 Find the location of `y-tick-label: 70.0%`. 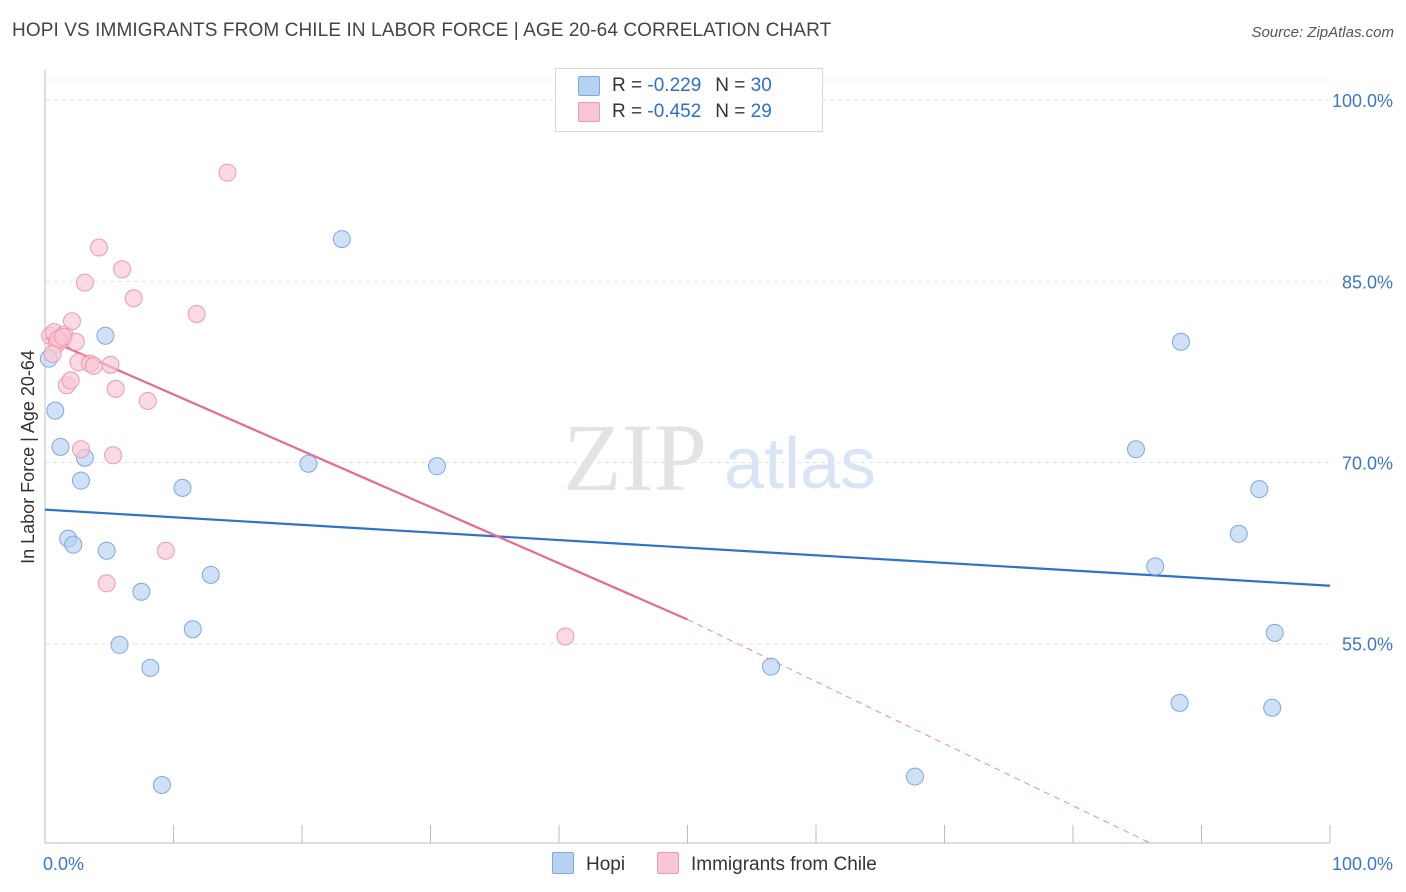

y-tick-label: 70.0% is located at coordinates (1367, 464).